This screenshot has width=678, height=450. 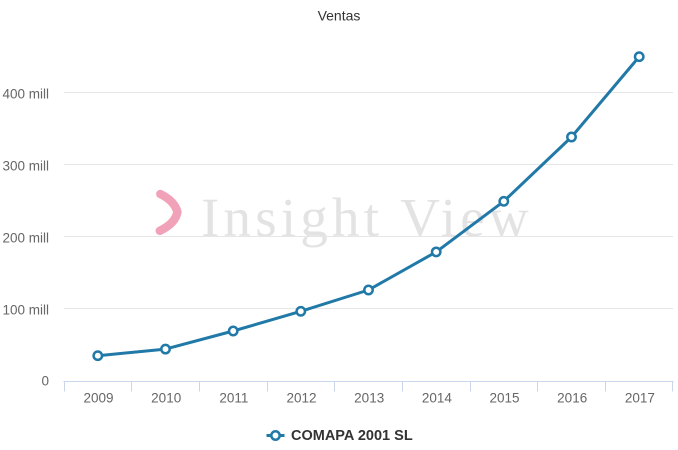 What do you see at coordinates (437, 398) in the screenshot?
I see `svg-text: 2014` at bounding box center [437, 398].